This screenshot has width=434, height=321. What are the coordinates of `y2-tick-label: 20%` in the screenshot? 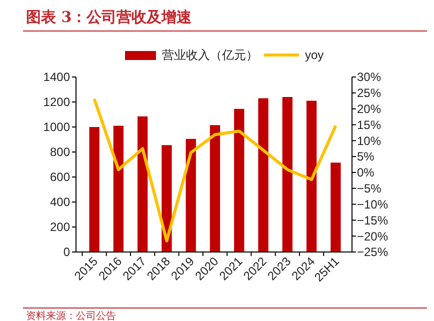 It's located at (369, 109).